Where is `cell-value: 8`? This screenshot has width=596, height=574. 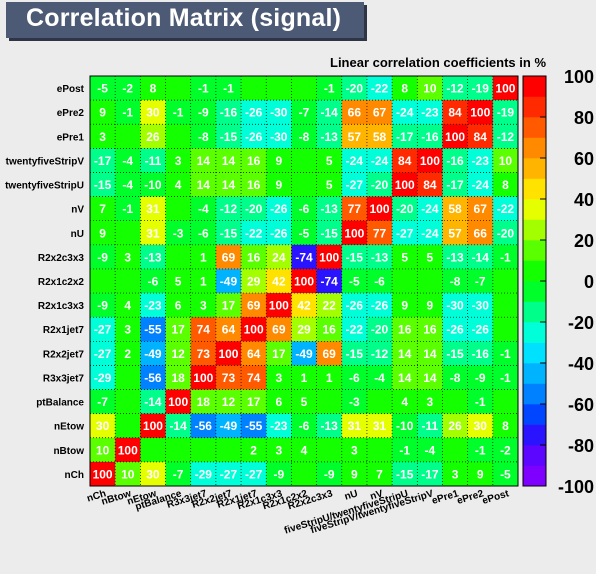
cell-value: 8 is located at coordinates (505, 185).